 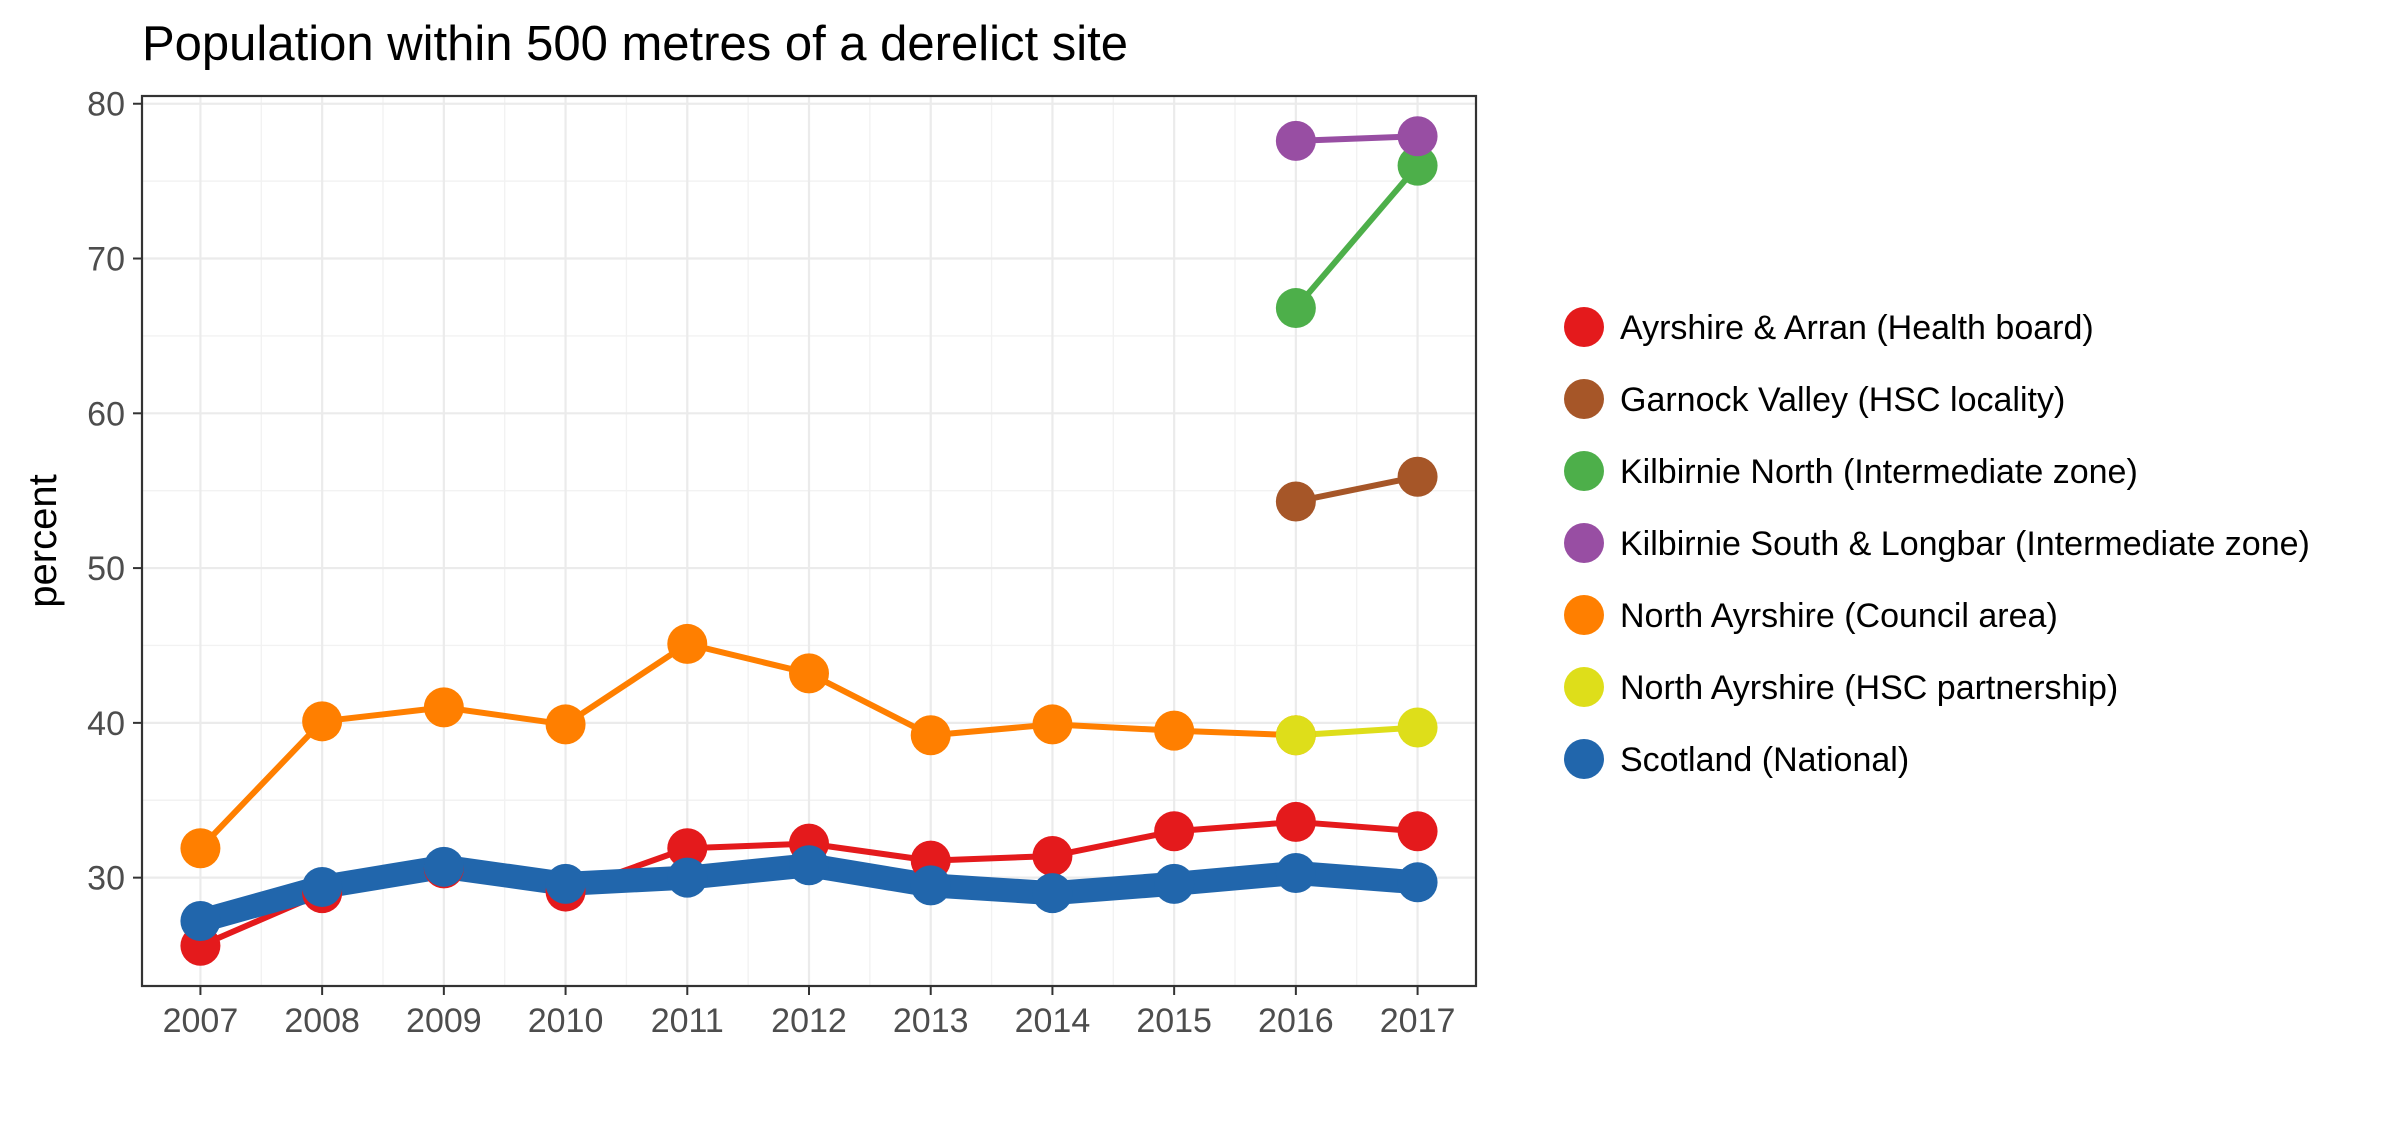 What do you see at coordinates (1839, 616) in the screenshot?
I see `legend-label: North Ayrshire (Council area)` at bounding box center [1839, 616].